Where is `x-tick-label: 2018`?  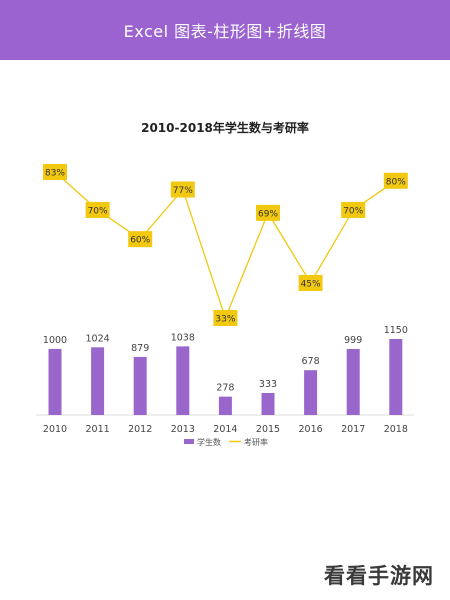
x-tick-label: 2018 is located at coordinates (396, 429).